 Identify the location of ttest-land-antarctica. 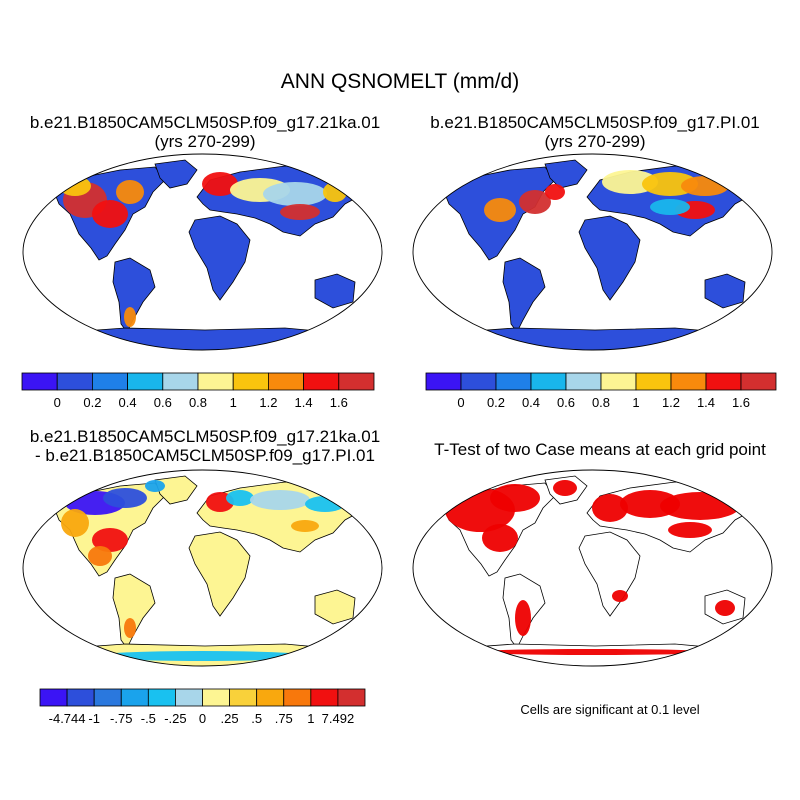
(595, 654).